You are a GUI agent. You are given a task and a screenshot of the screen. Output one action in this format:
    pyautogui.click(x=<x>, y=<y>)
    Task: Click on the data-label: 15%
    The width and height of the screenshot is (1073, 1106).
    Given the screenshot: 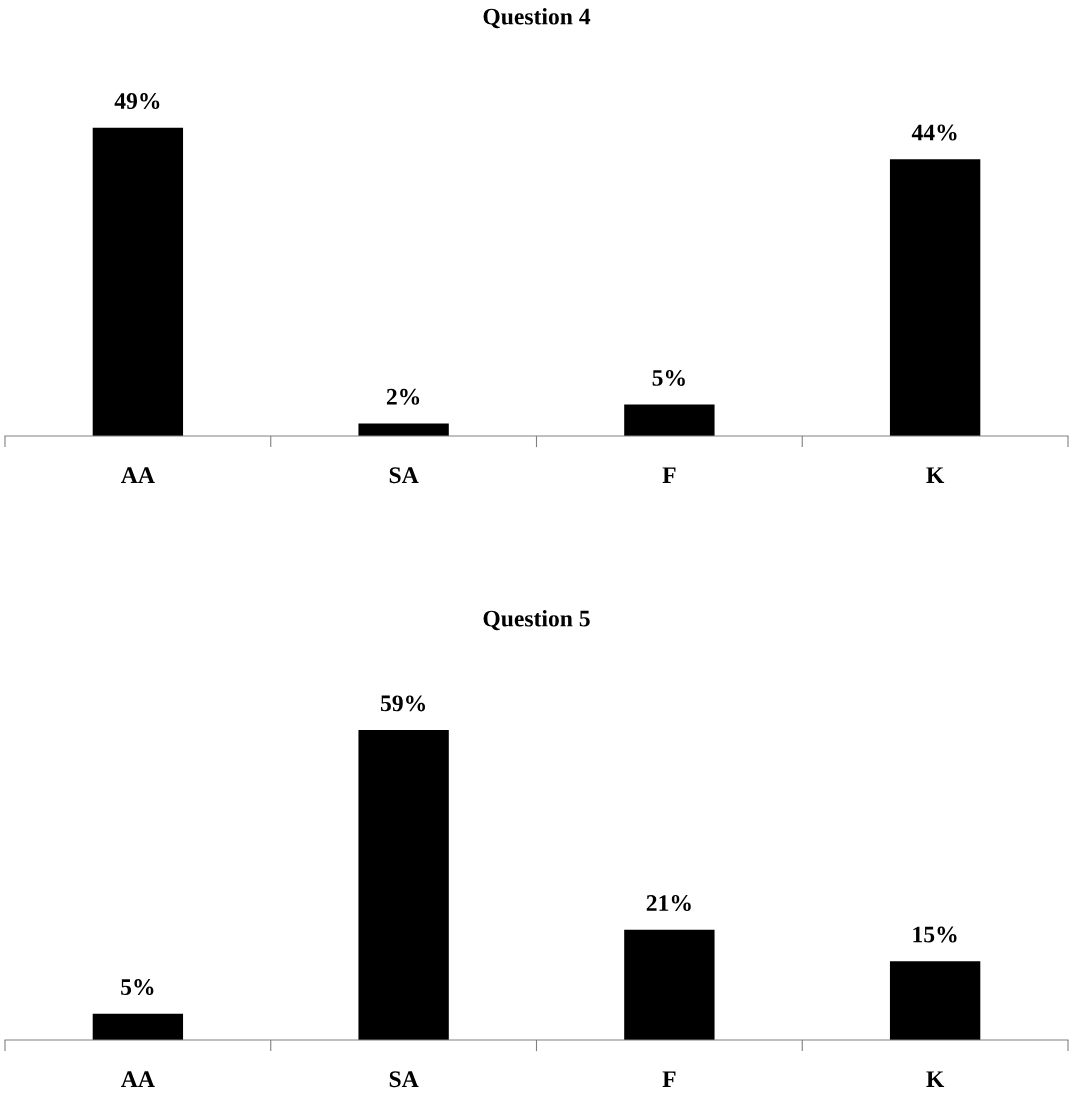 What is the action you would take?
    pyautogui.click(x=935, y=934)
    